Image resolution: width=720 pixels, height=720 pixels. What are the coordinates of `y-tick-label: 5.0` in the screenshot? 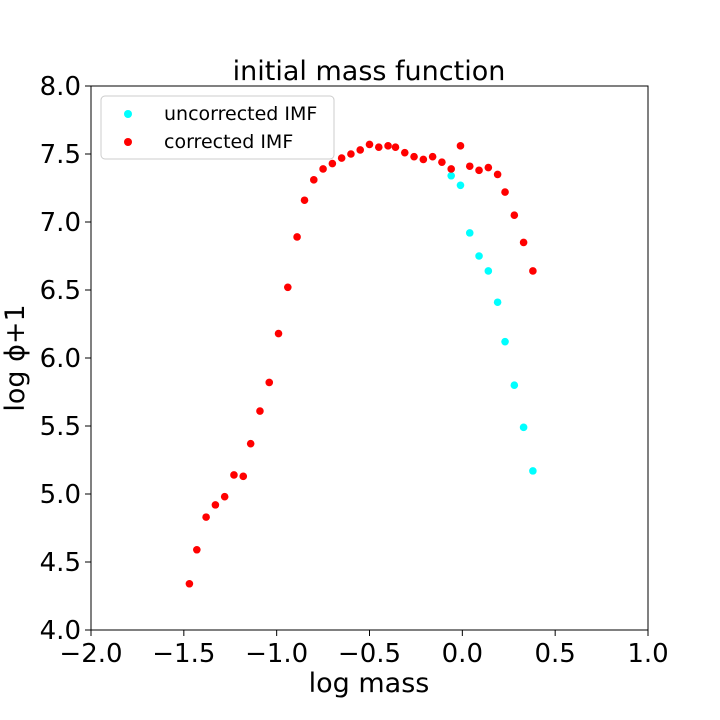 It's located at (60, 495).